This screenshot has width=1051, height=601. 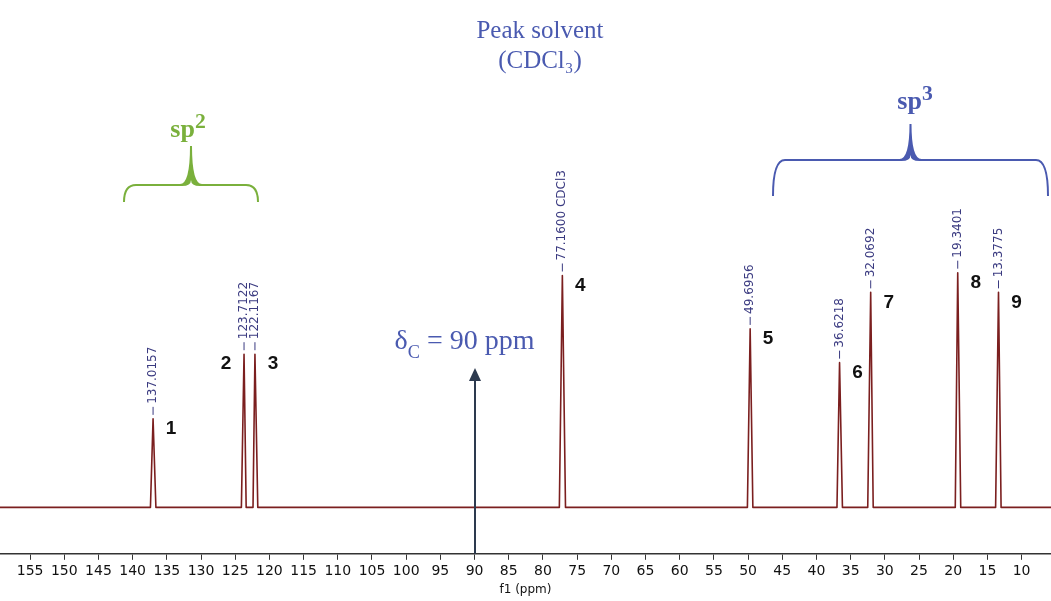 I want to click on x-tick-label: 85, so click(x=508, y=569).